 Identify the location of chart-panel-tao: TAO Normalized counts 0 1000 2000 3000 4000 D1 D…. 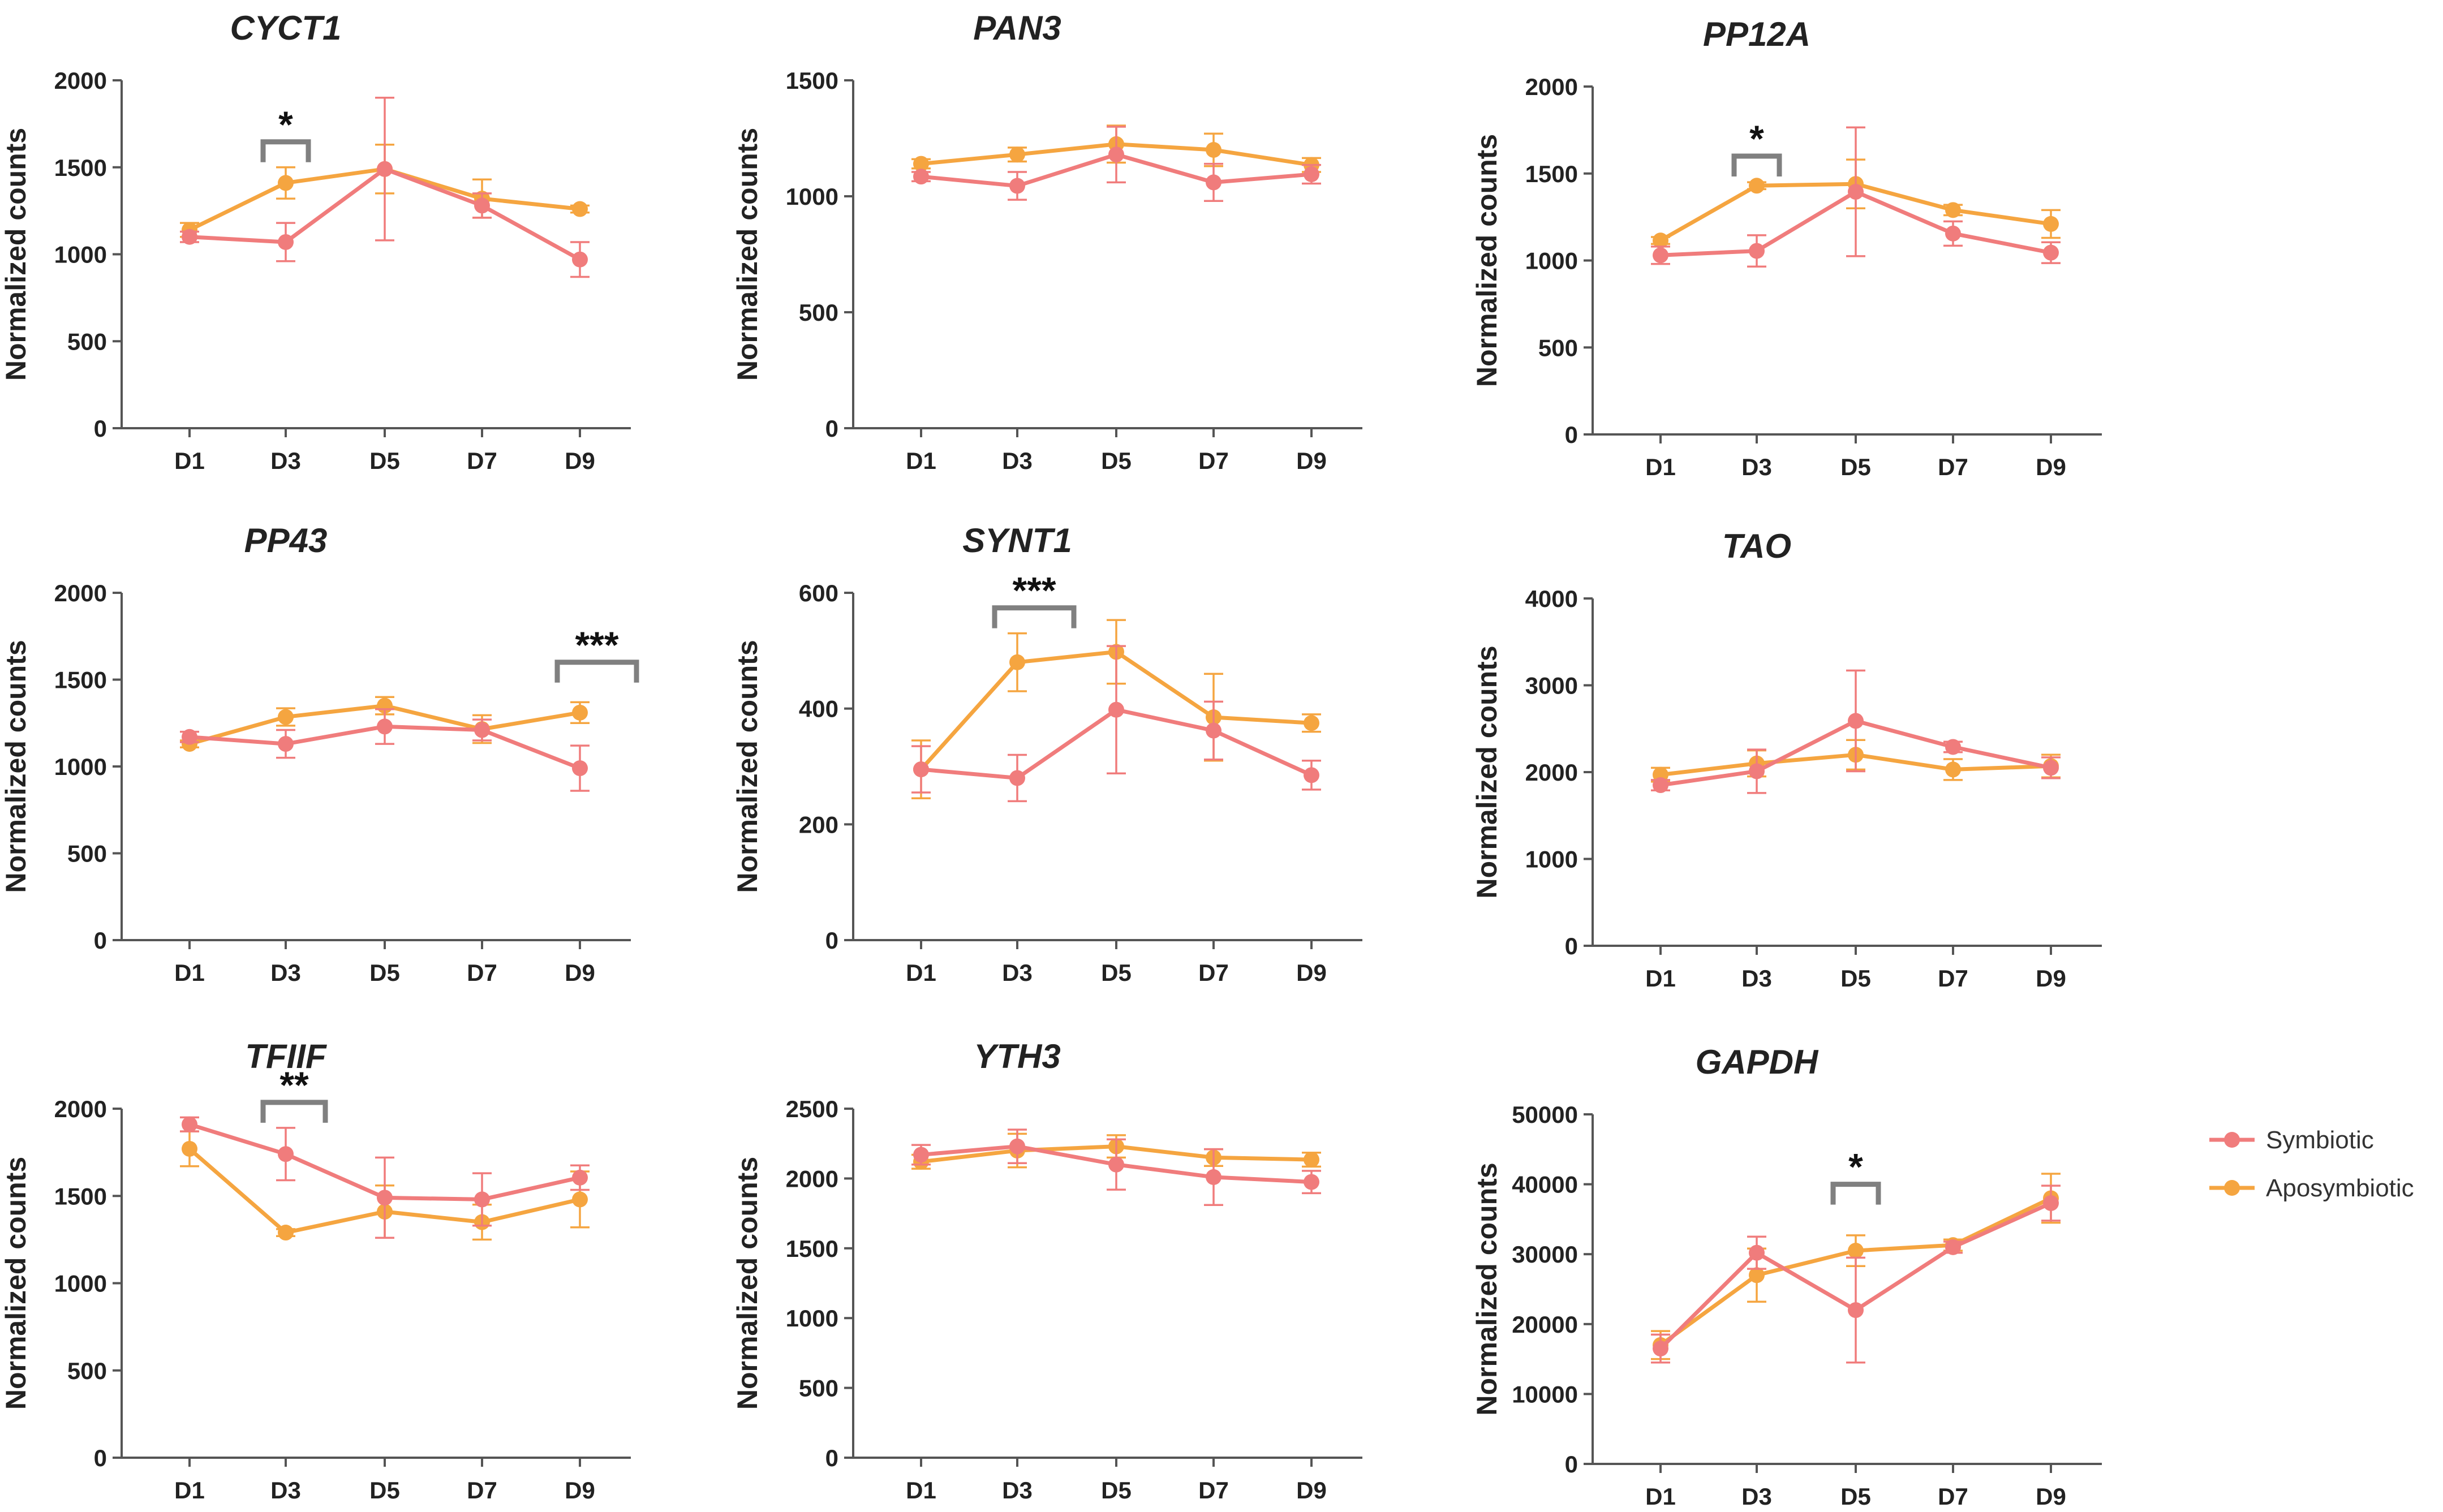
(1787, 759).